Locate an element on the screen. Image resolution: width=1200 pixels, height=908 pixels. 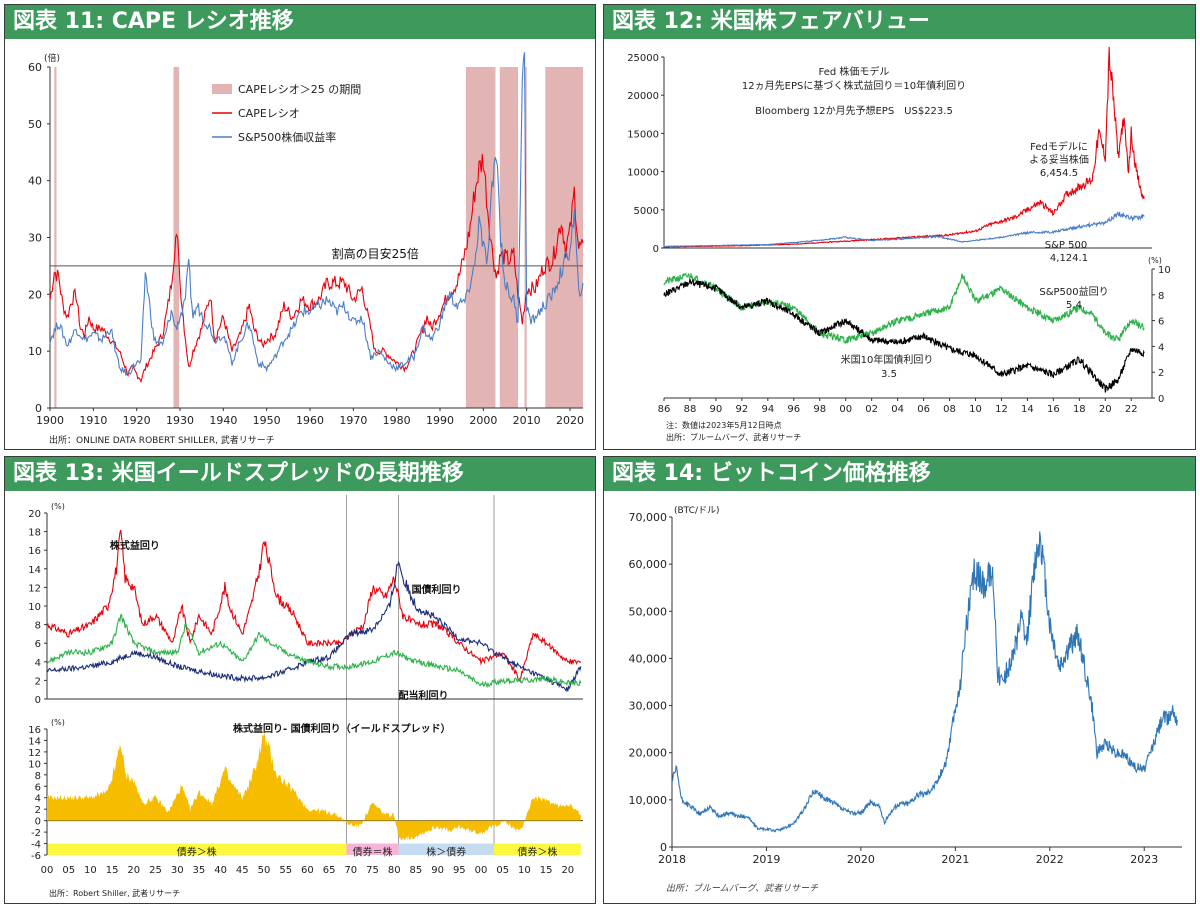
note: 注：数値は2023年5月12日時点 is located at coordinates (724, 425).